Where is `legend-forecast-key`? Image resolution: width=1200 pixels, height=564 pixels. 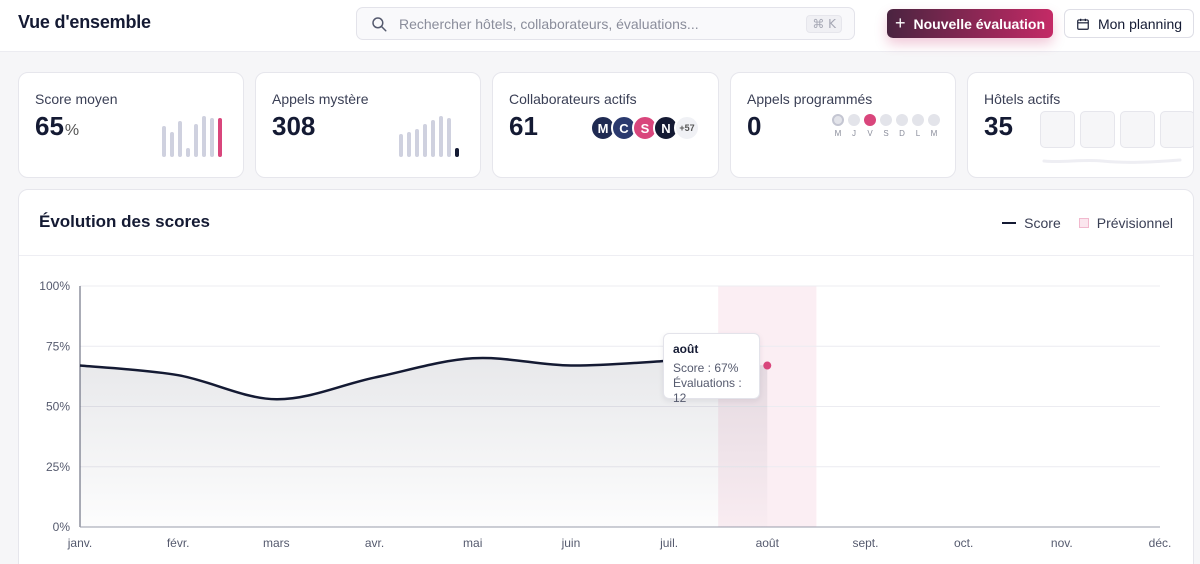 legend-forecast-key is located at coordinates (1083, 223).